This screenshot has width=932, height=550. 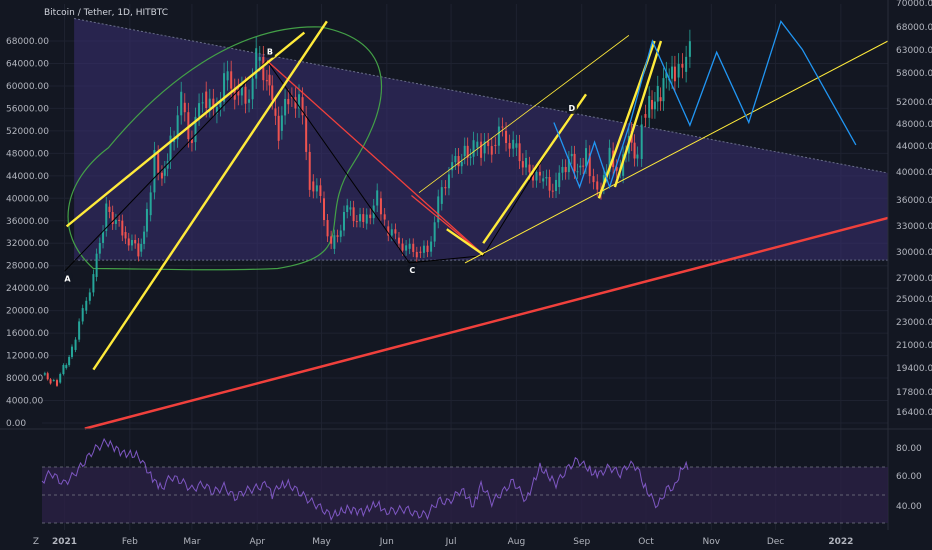 What do you see at coordinates (27, 42) in the screenshot?
I see `y-tick-left: 68000.00` at bounding box center [27, 42].